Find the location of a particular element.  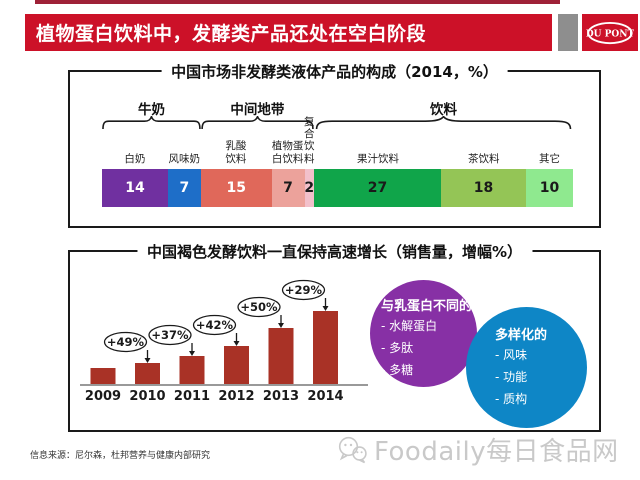

bubble-diversity-item: - 功能 is located at coordinates (511, 377).